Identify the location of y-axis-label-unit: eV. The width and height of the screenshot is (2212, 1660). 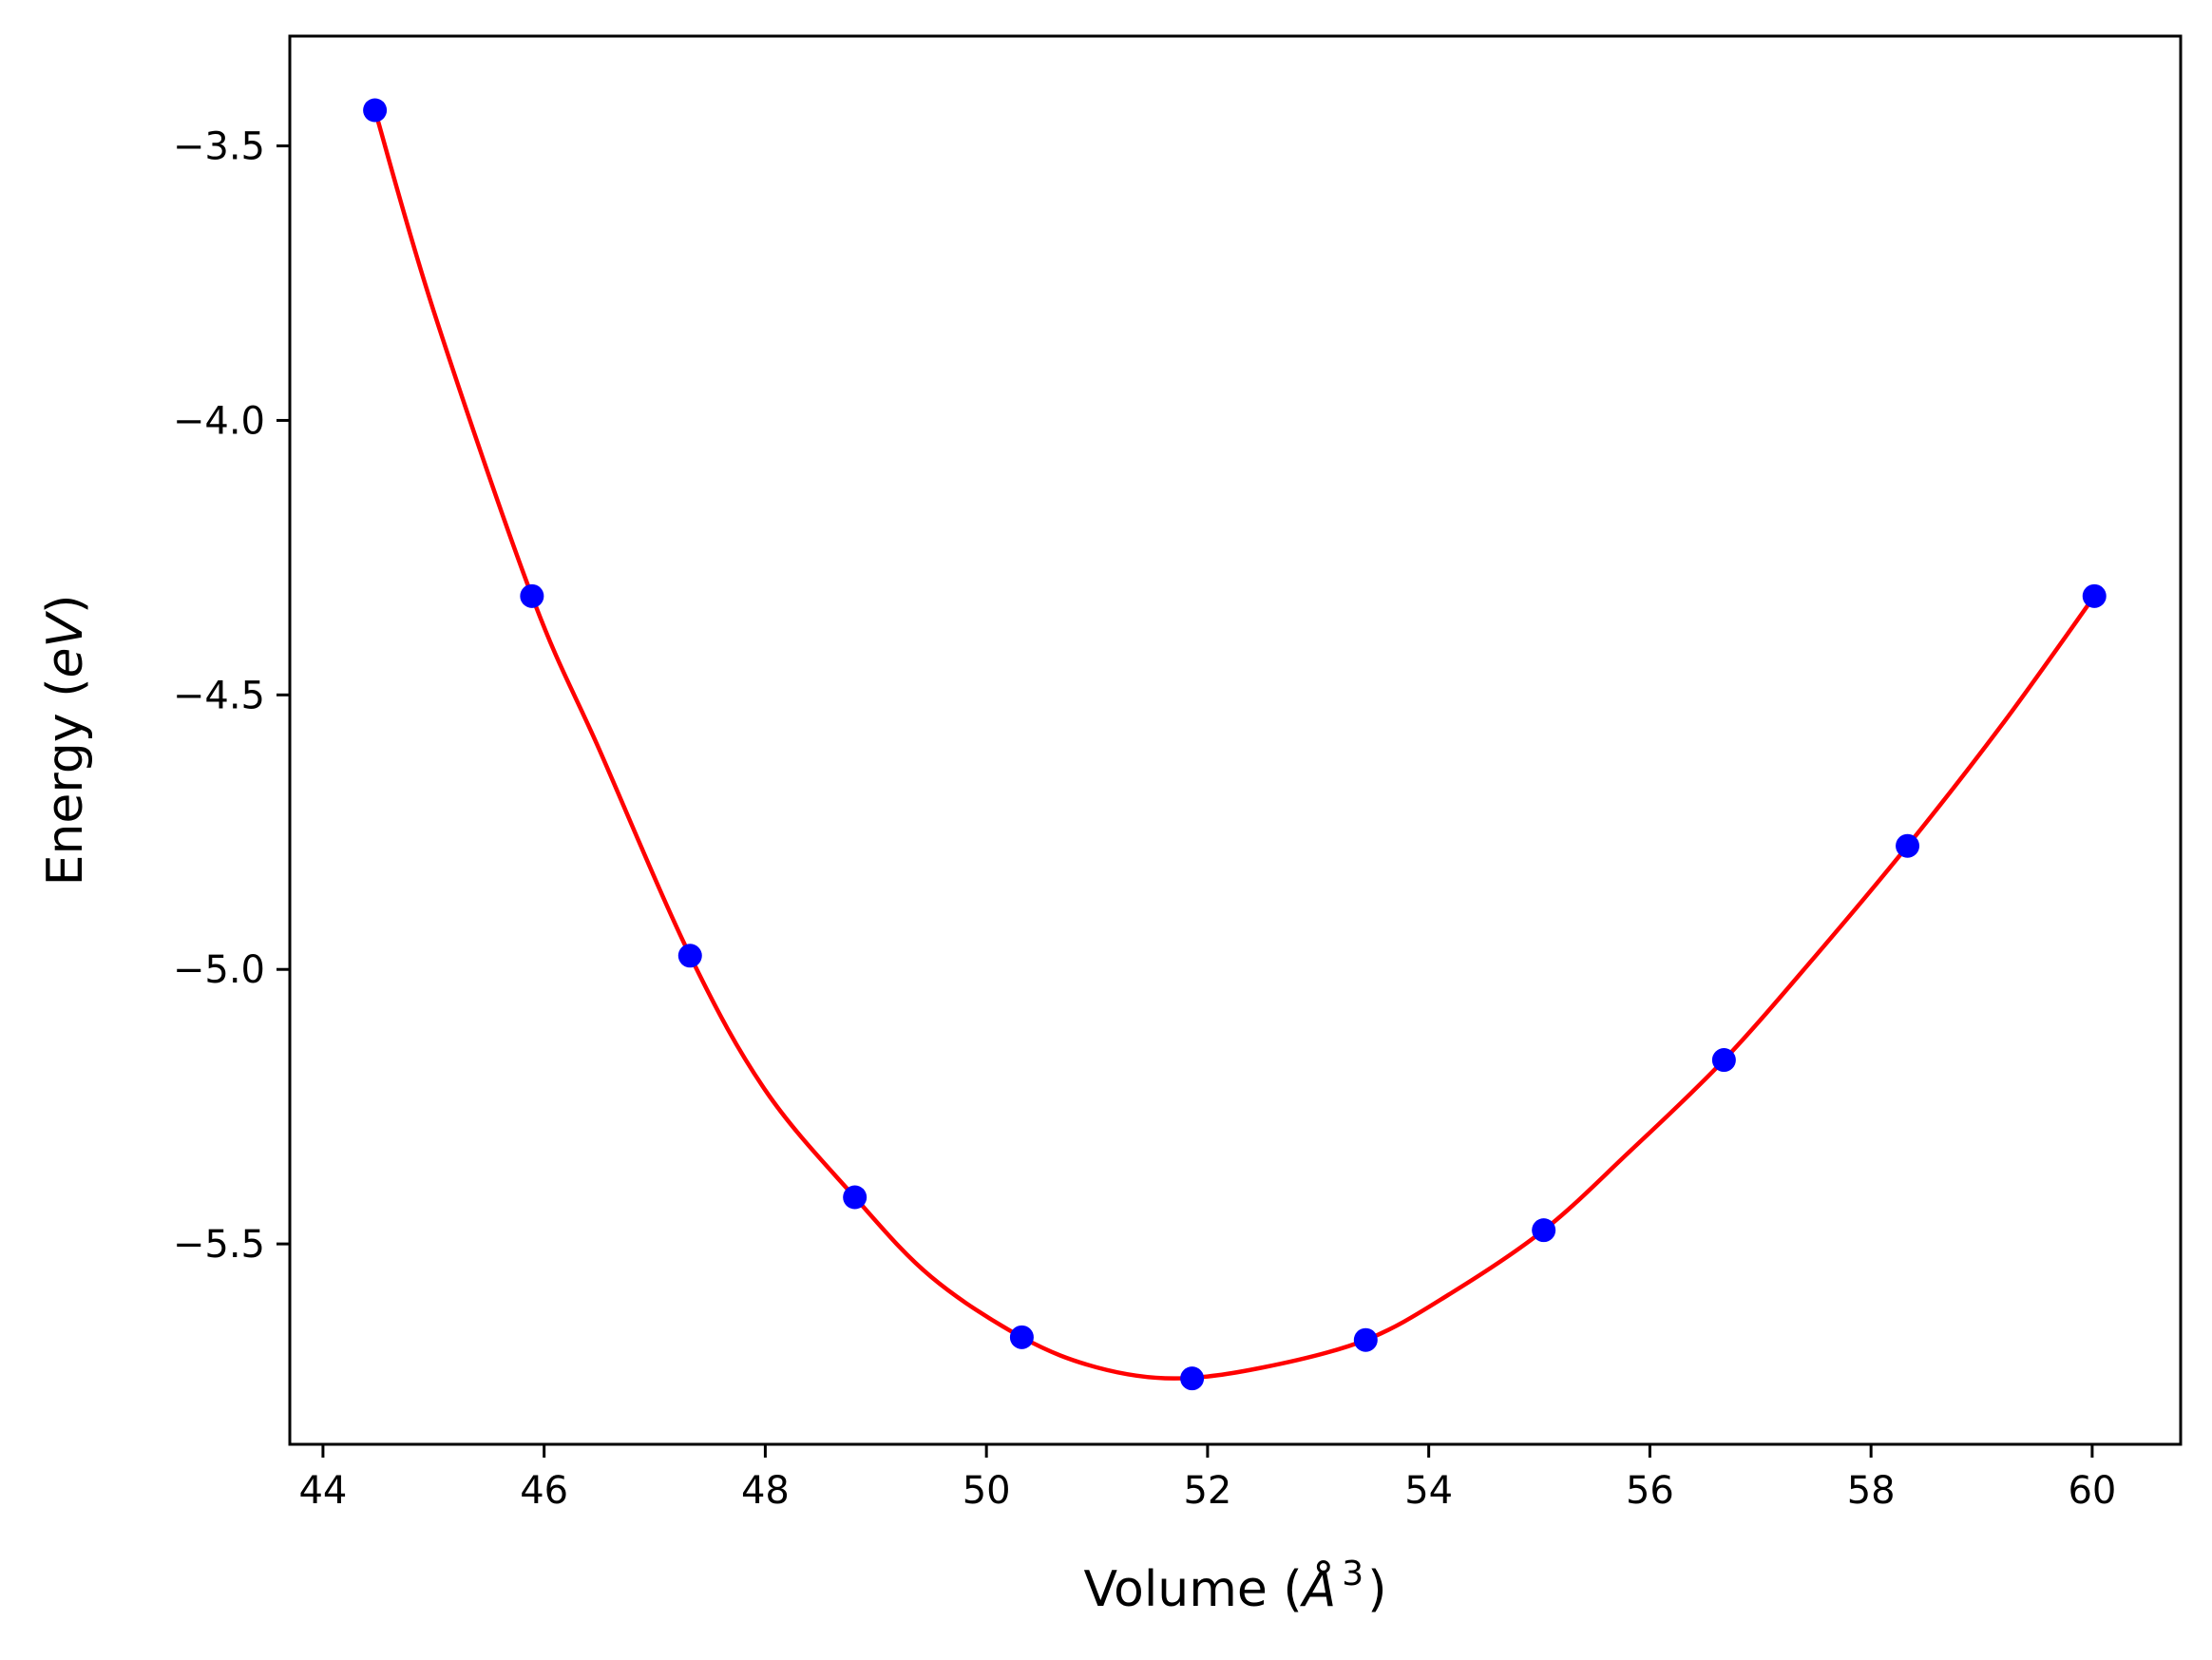
(65, 644).